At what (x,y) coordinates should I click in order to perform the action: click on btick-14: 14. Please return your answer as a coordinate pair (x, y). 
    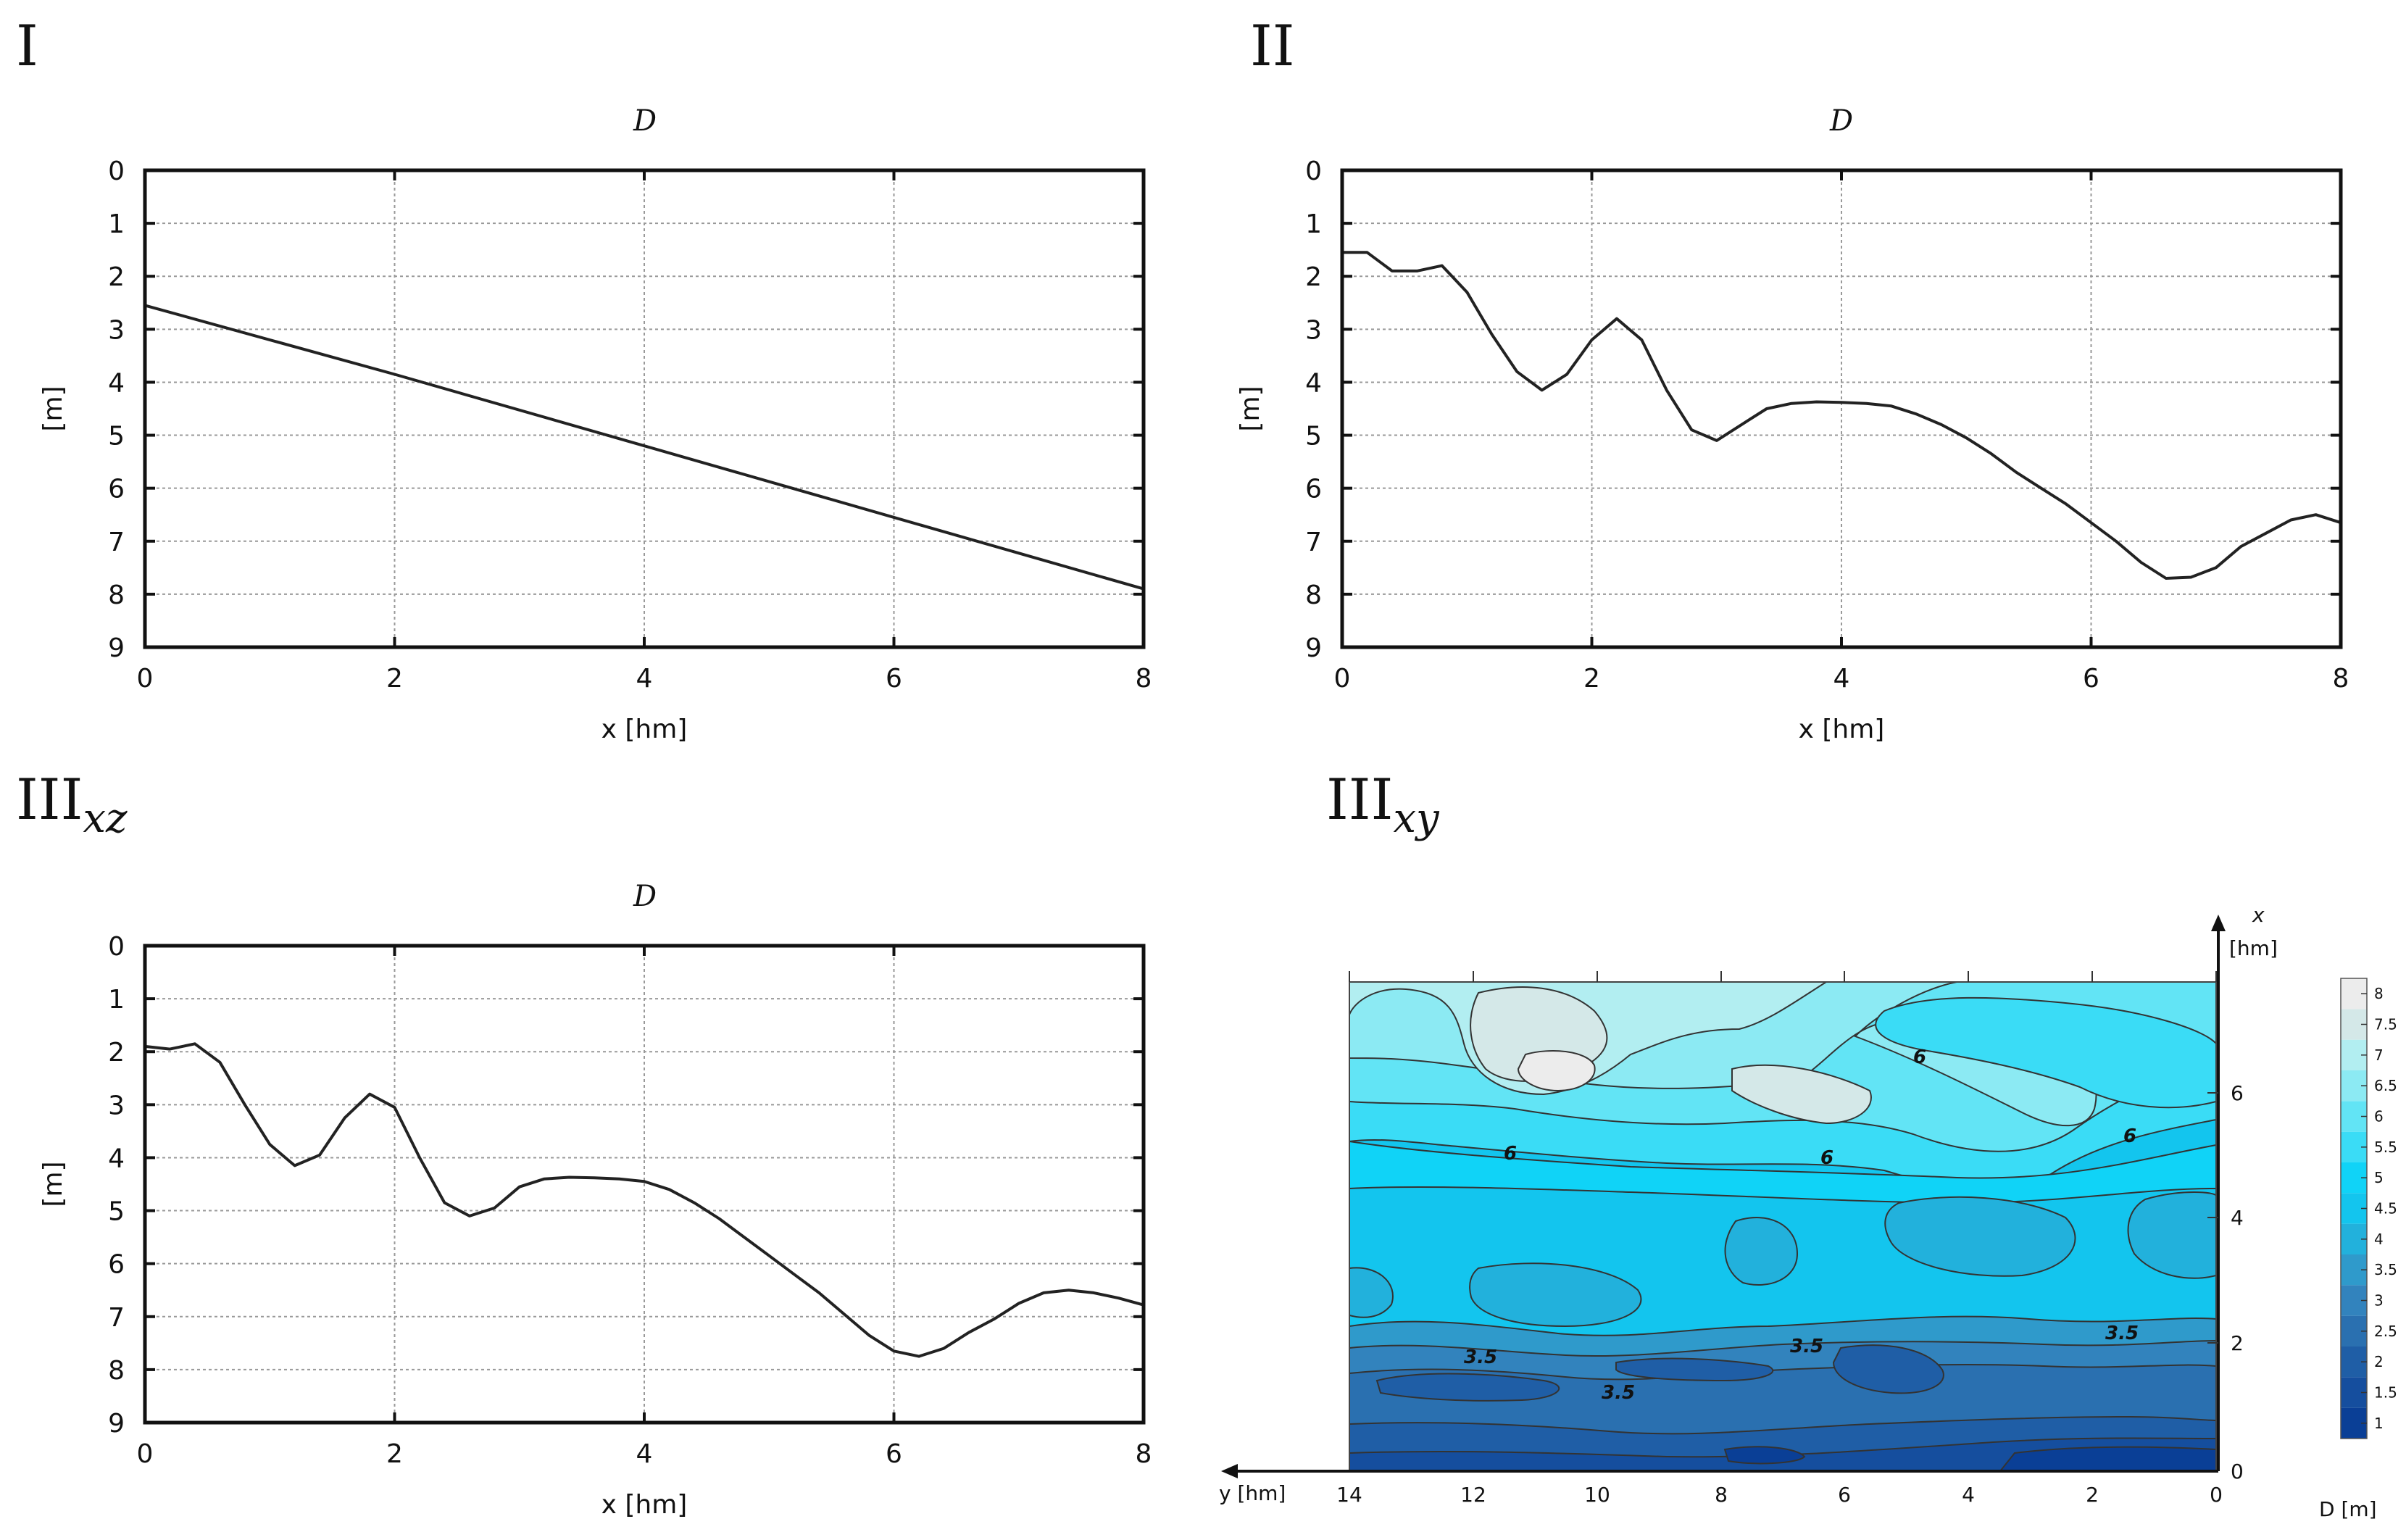
    Looking at the image, I should click on (1349, 1495).